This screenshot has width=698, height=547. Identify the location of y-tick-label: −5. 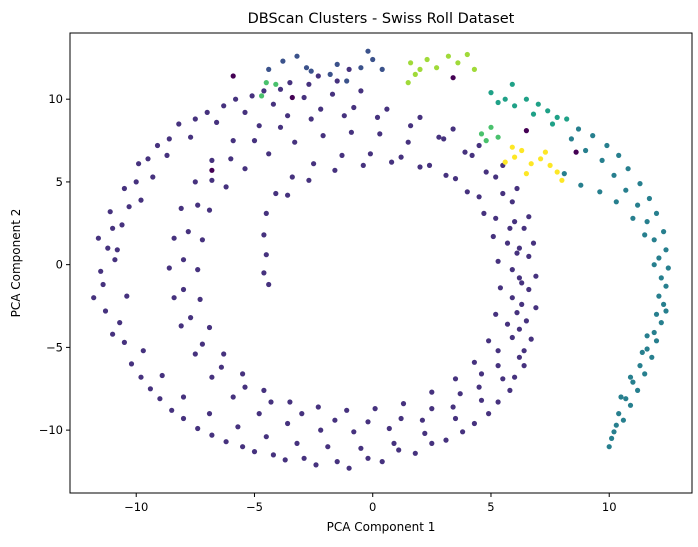
(54, 347).